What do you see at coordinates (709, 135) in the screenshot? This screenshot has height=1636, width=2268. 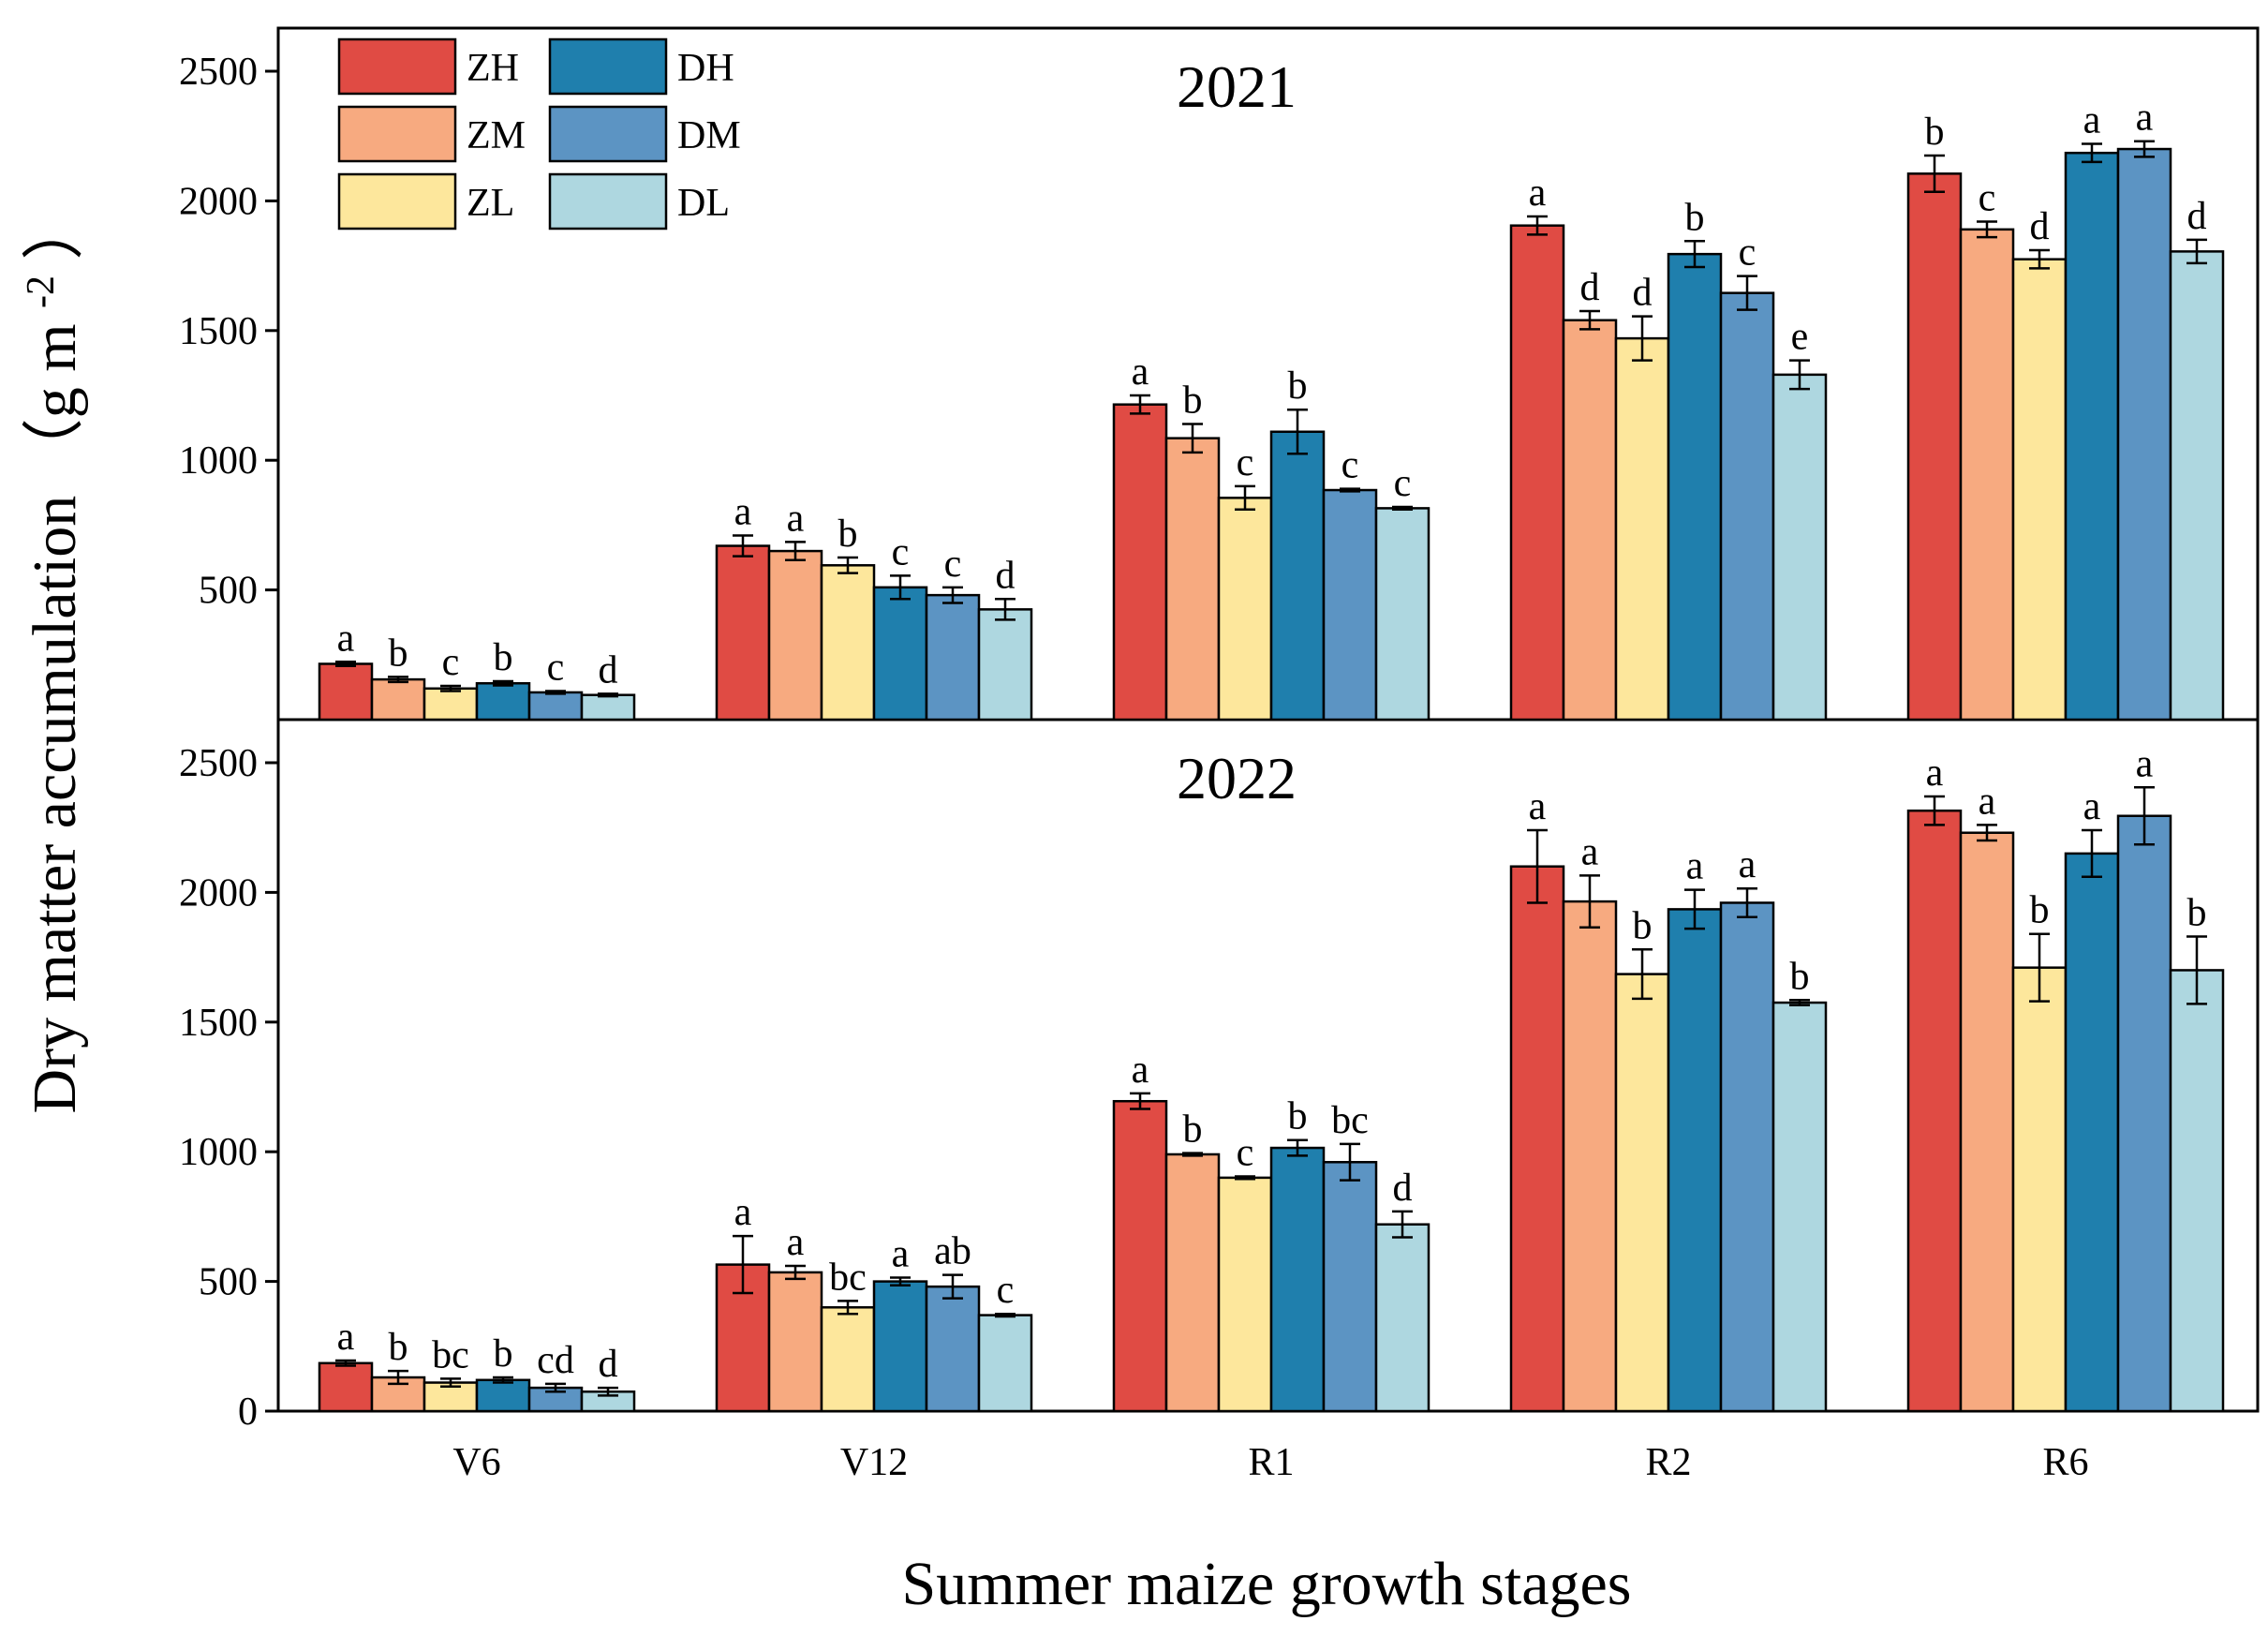 I see `legend-label-DM: DM` at bounding box center [709, 135].